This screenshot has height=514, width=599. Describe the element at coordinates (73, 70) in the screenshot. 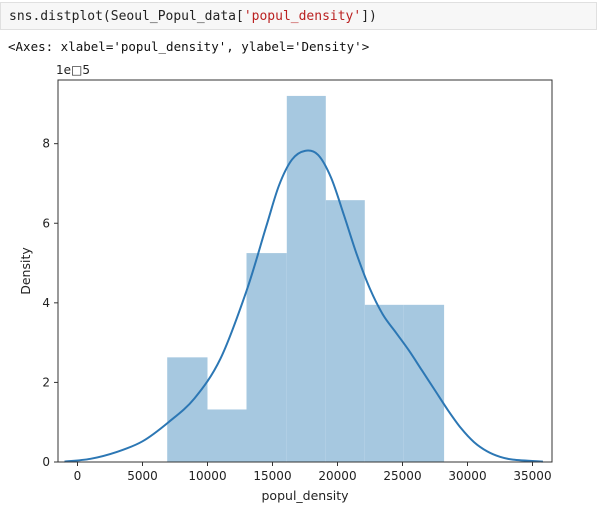

I see `y-scale-label: 1e□5` at that location.